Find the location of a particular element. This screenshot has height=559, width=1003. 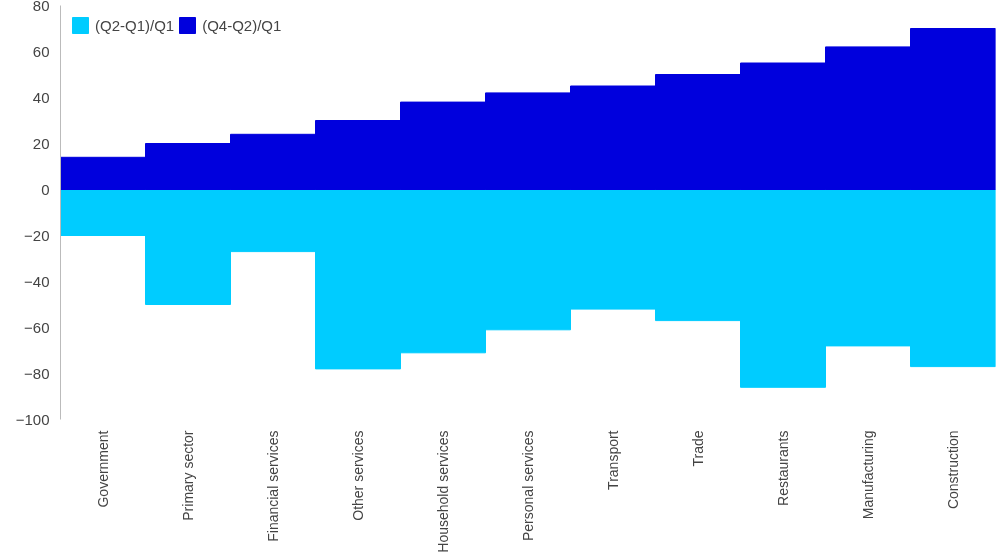

x-tick-label: Trade is located at coordinates (698, 448).